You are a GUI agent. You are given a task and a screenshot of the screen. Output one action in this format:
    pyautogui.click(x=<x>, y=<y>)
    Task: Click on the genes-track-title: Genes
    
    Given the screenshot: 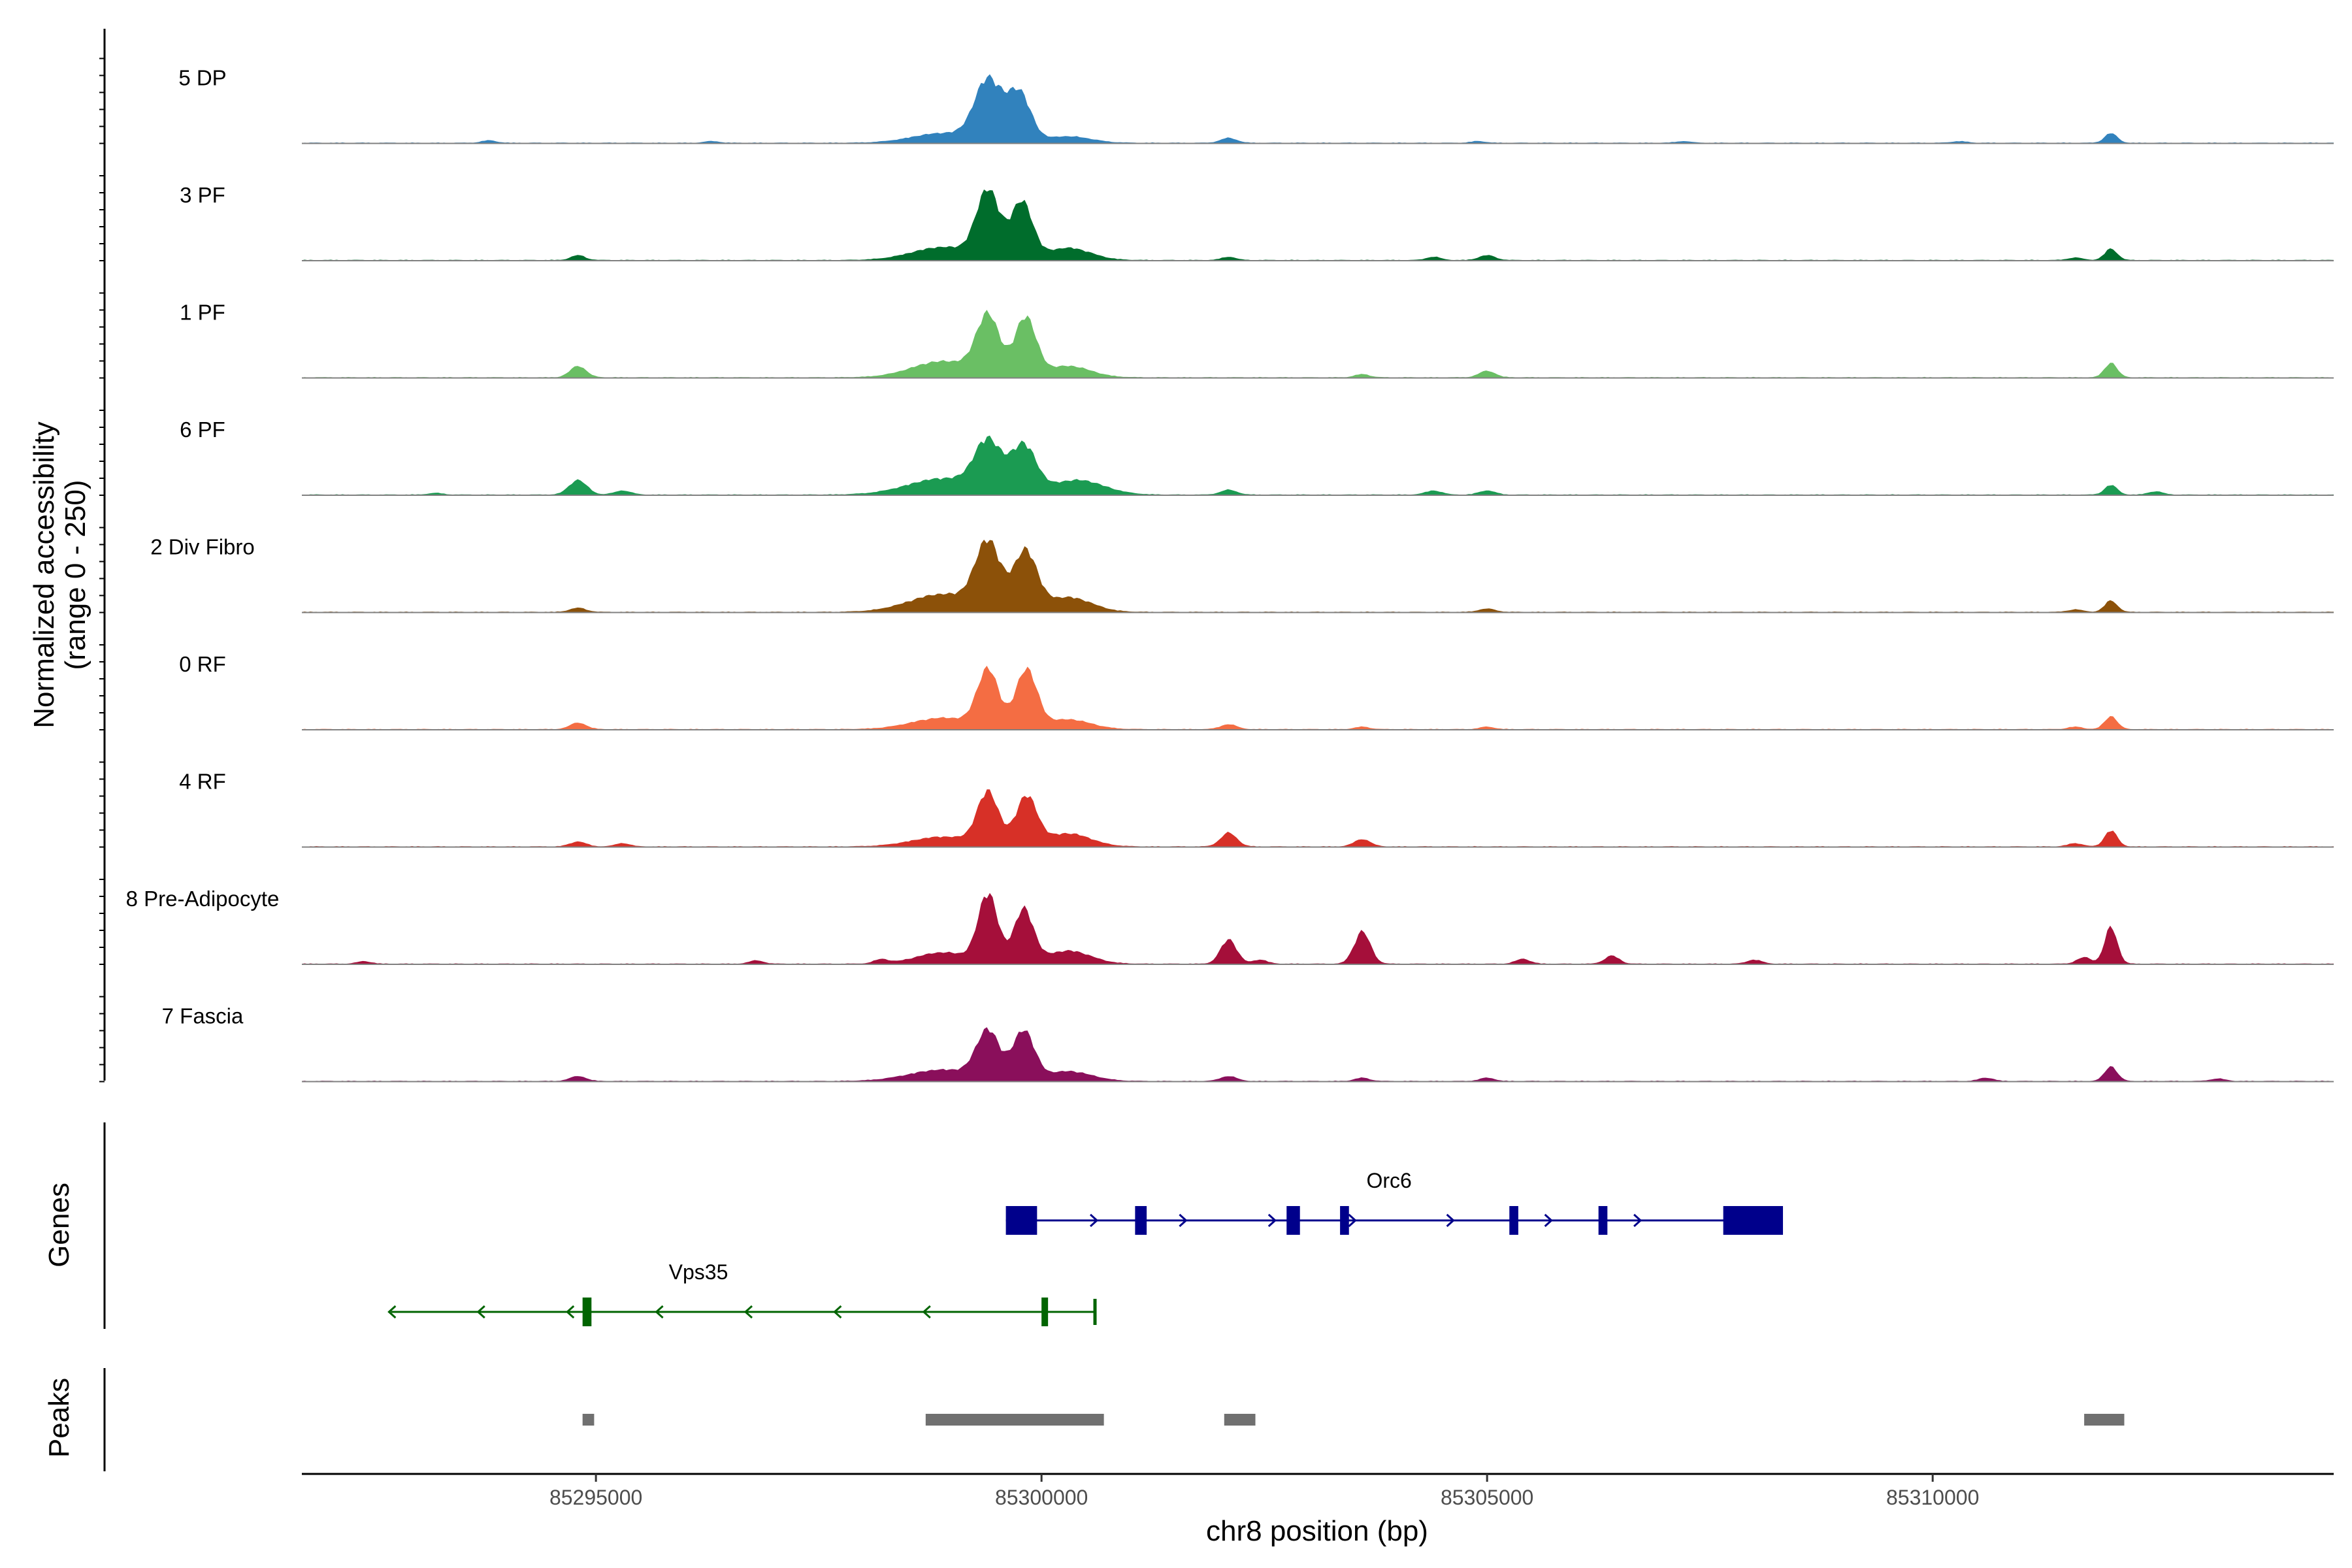 What is the action you would take?
    pyautogui.click(x=59, y=1225)
    